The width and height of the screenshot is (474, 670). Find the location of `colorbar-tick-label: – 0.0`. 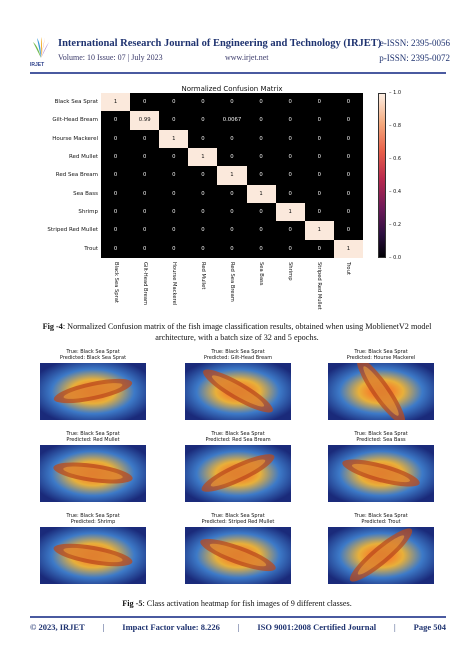

colorbar-tick-label: – 0.0 is located at coordinates (395, 258).